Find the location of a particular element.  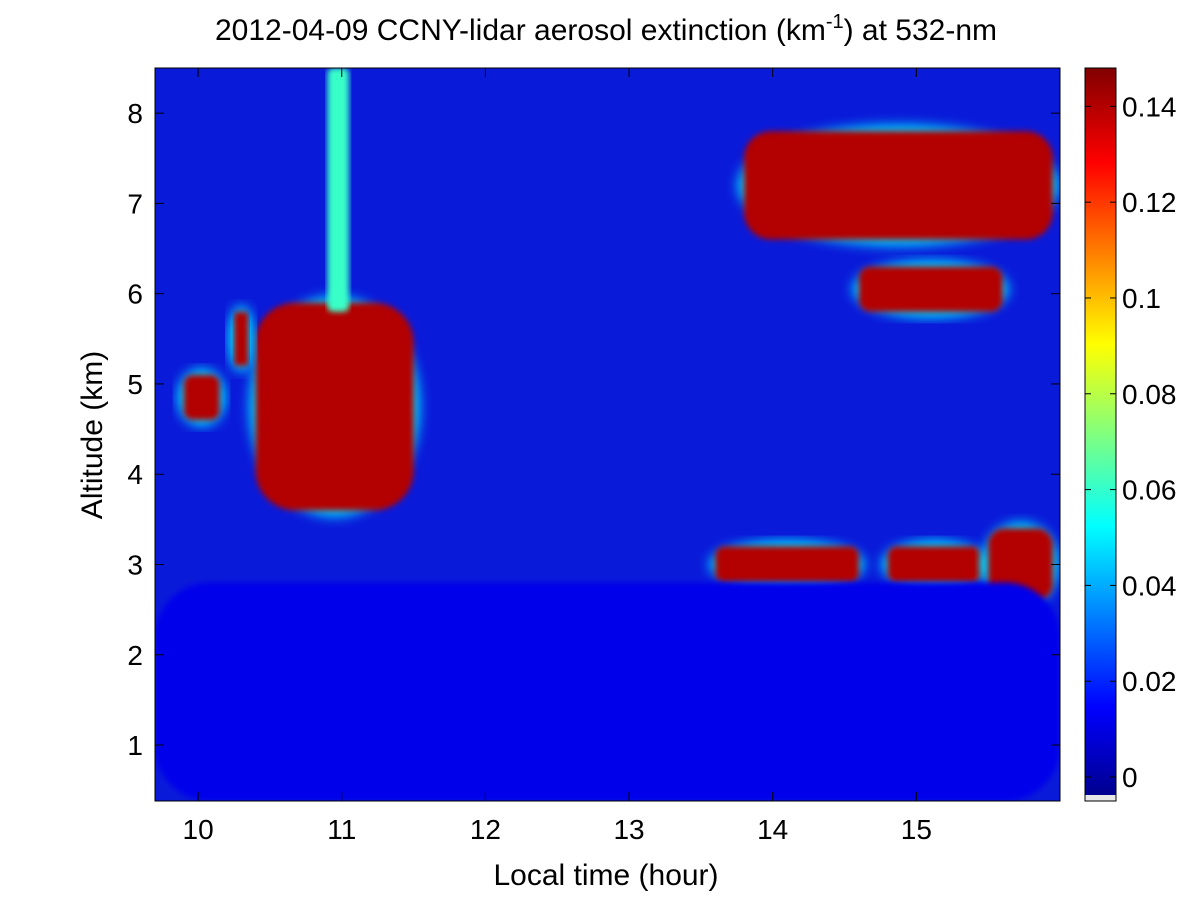

colorbar-tick-label: 0.08 is located at coordinates (1149, 394).